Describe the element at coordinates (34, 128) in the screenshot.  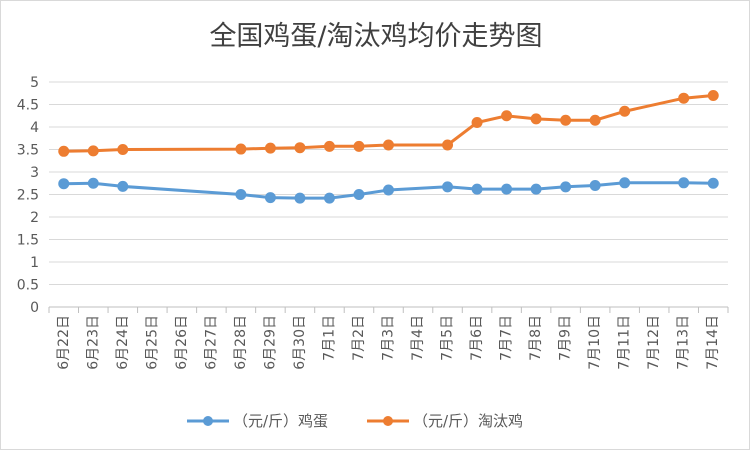
I see `y-tick-label: 4` at that location.